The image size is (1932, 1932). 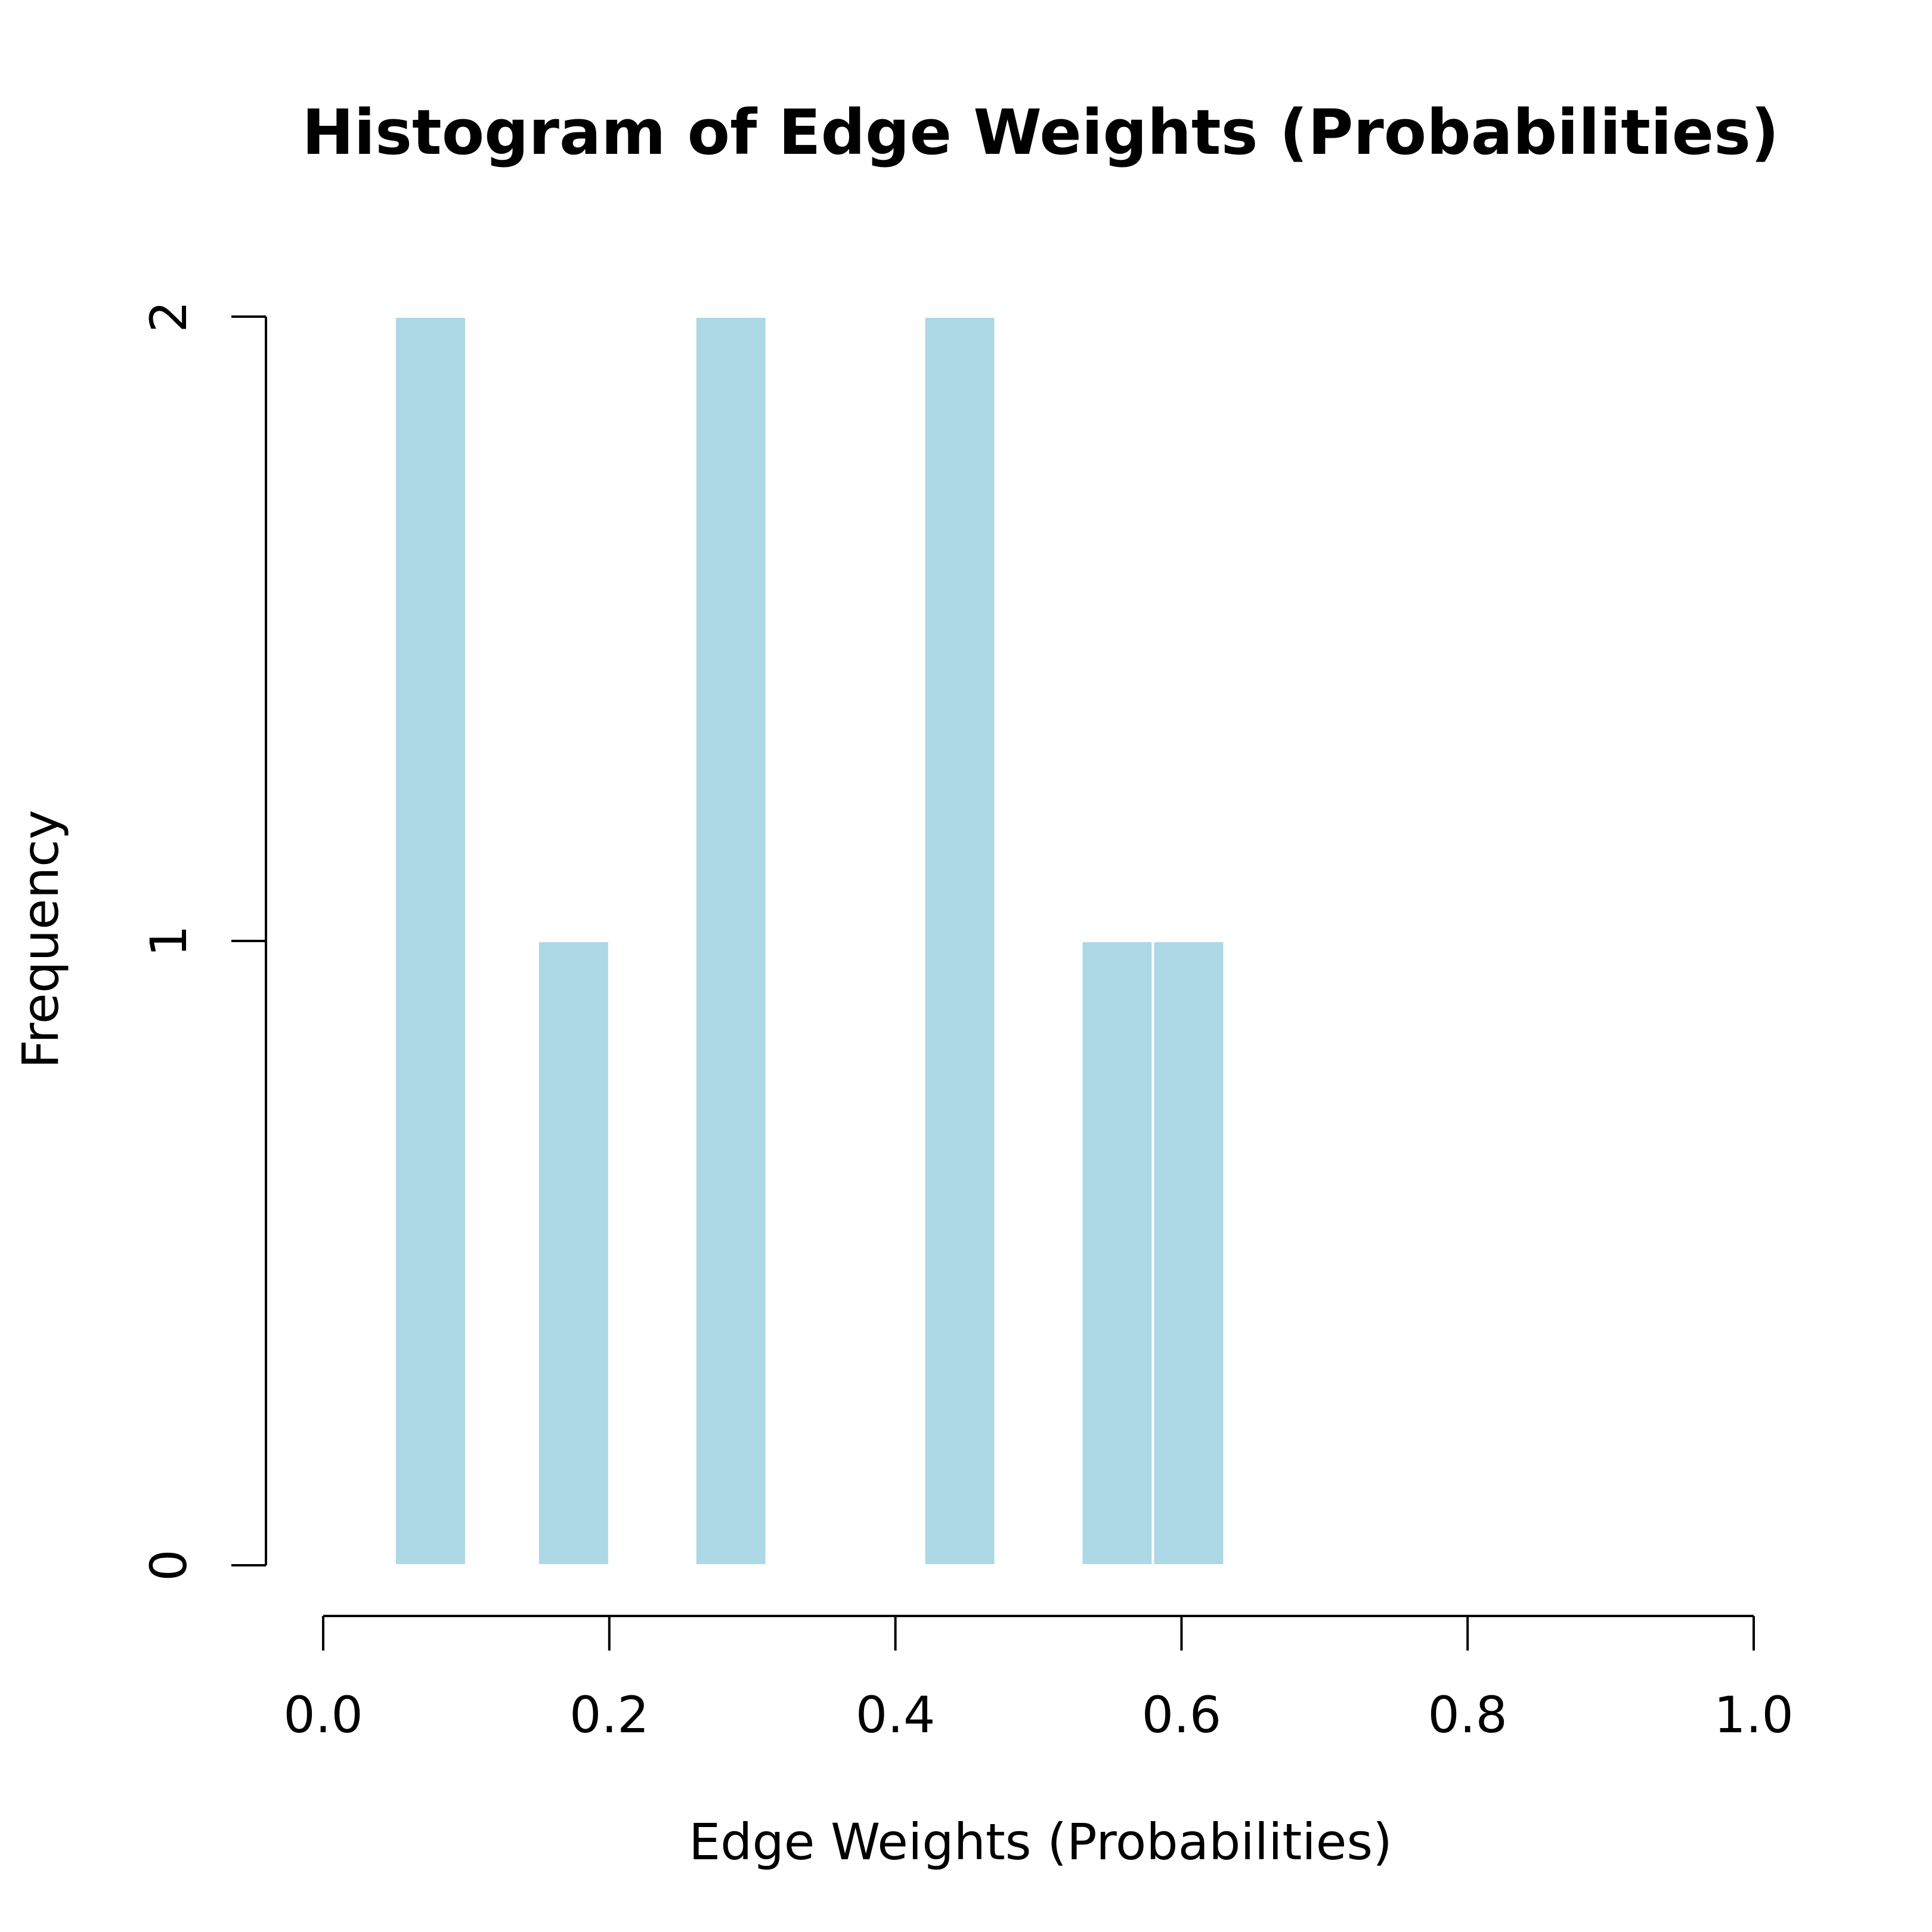 I want to click on y-axis-label: Frequency, so click(x=41, y=939).